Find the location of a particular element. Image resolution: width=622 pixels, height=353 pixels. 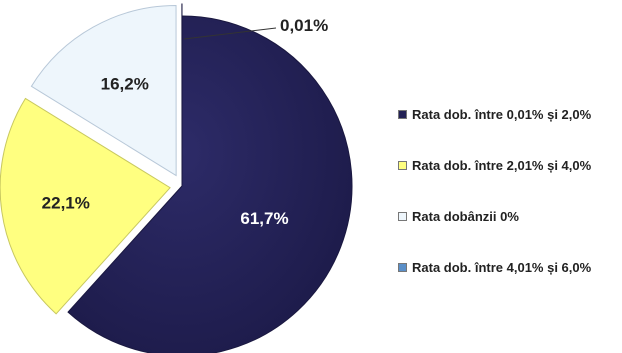

pie-slice is located at coordinates (103, 91).